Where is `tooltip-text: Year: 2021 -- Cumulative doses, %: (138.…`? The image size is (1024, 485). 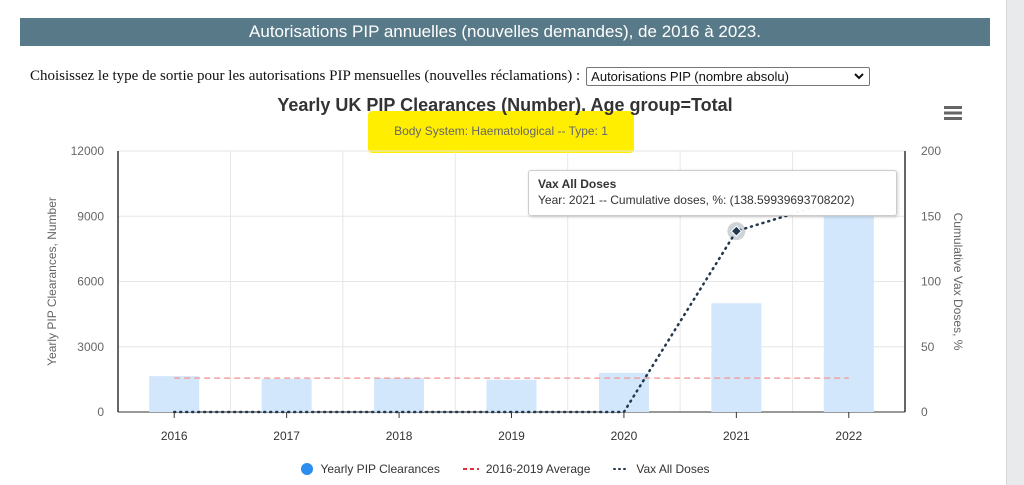
tooltip-text: Year: 2021 -- Cumulative doses, %: (138.… is located at coordinates (696, 200).